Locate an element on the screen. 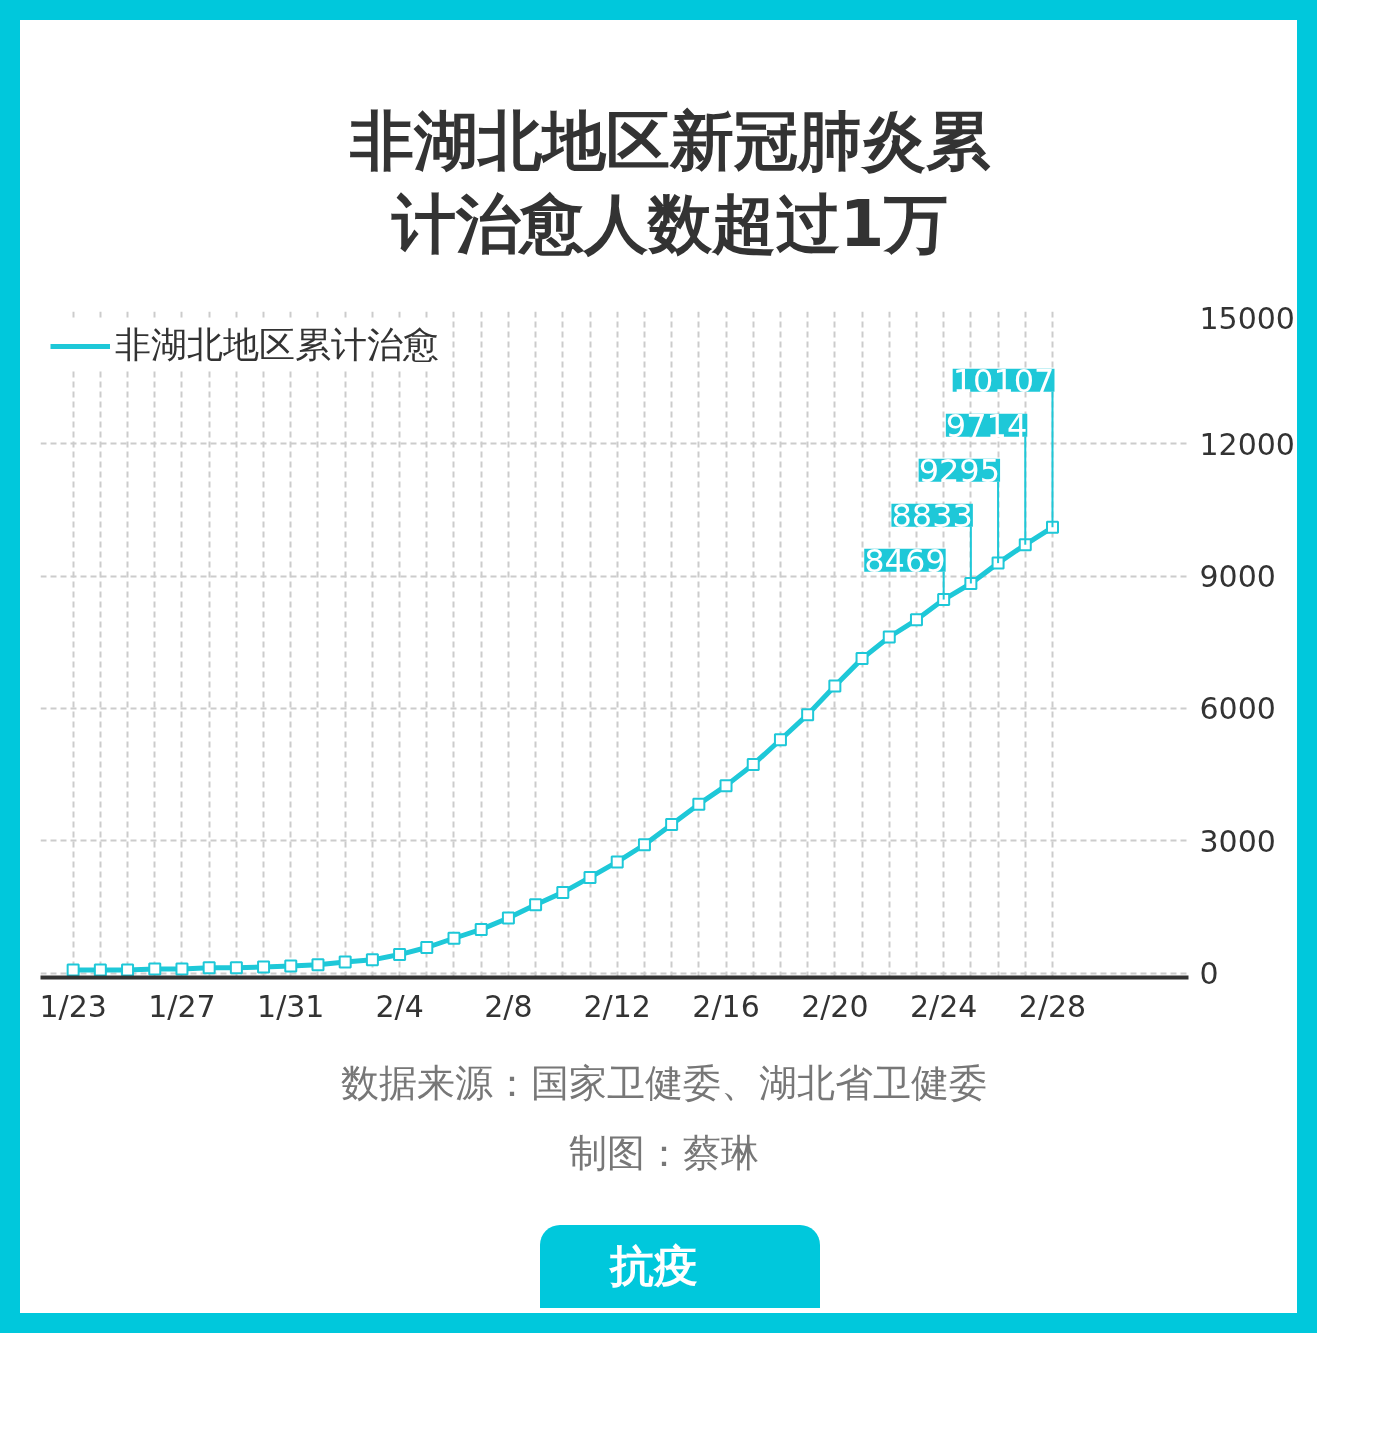 The height and width of the screenshot is (1454, 1397). y-tick-label: 3000 is located at coordinates (1237, 842).